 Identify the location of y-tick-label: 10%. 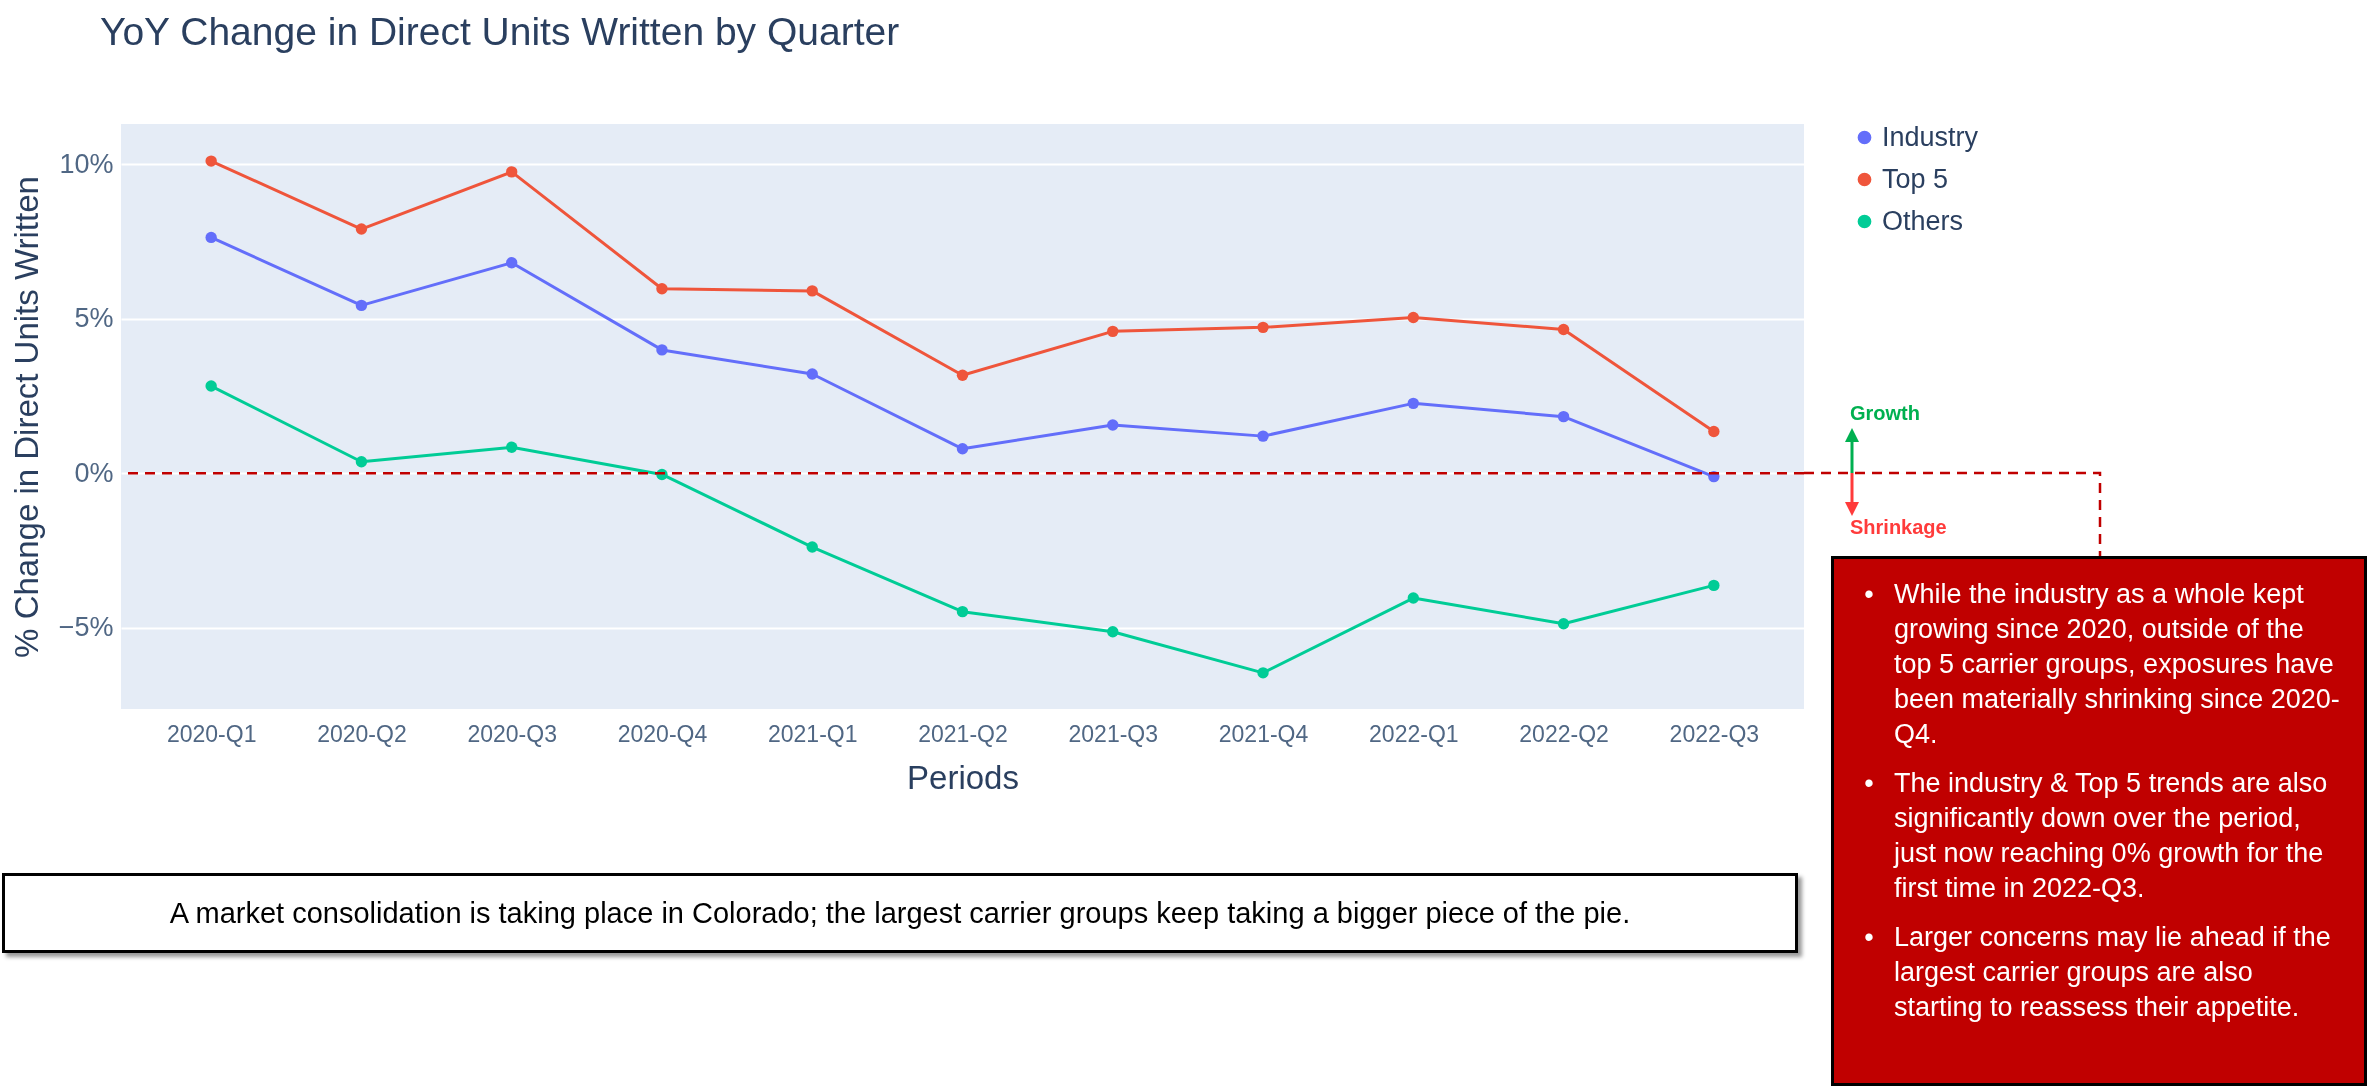
(86, 163).